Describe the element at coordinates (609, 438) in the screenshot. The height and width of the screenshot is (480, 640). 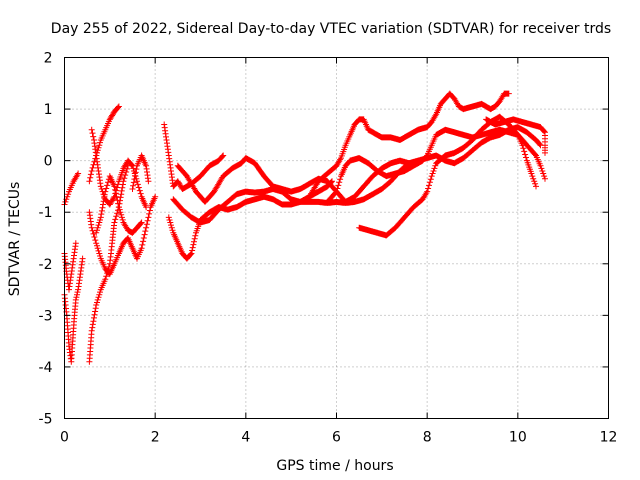
I see `x-tick-label: 12` at that location.